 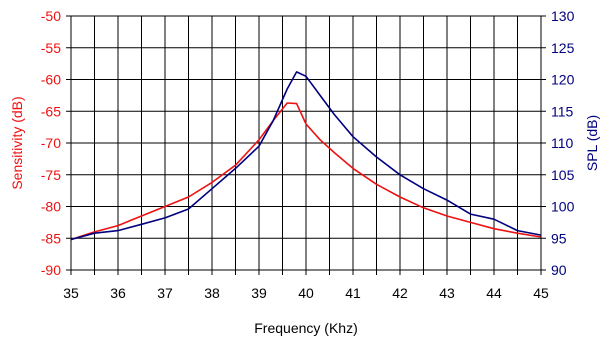 What do you see at coordinates (165, 293) in the screenshot?
I see `x-tick-label: 37` at bounding box center [165, 293].